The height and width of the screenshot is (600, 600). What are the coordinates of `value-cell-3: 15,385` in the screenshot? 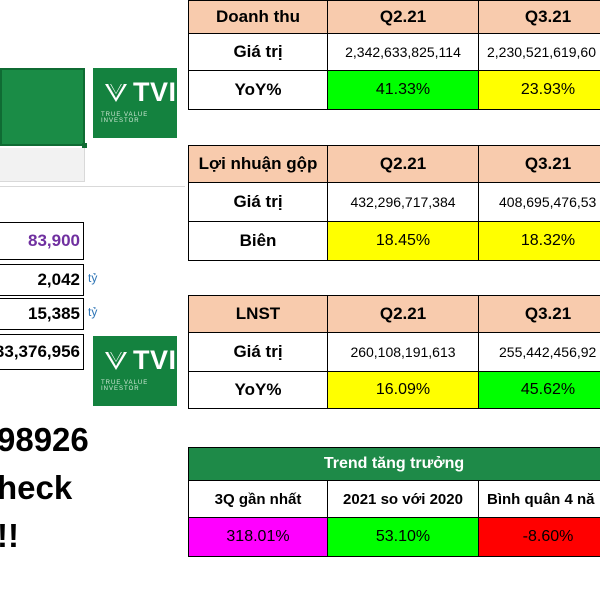 It's located at (42, 314).